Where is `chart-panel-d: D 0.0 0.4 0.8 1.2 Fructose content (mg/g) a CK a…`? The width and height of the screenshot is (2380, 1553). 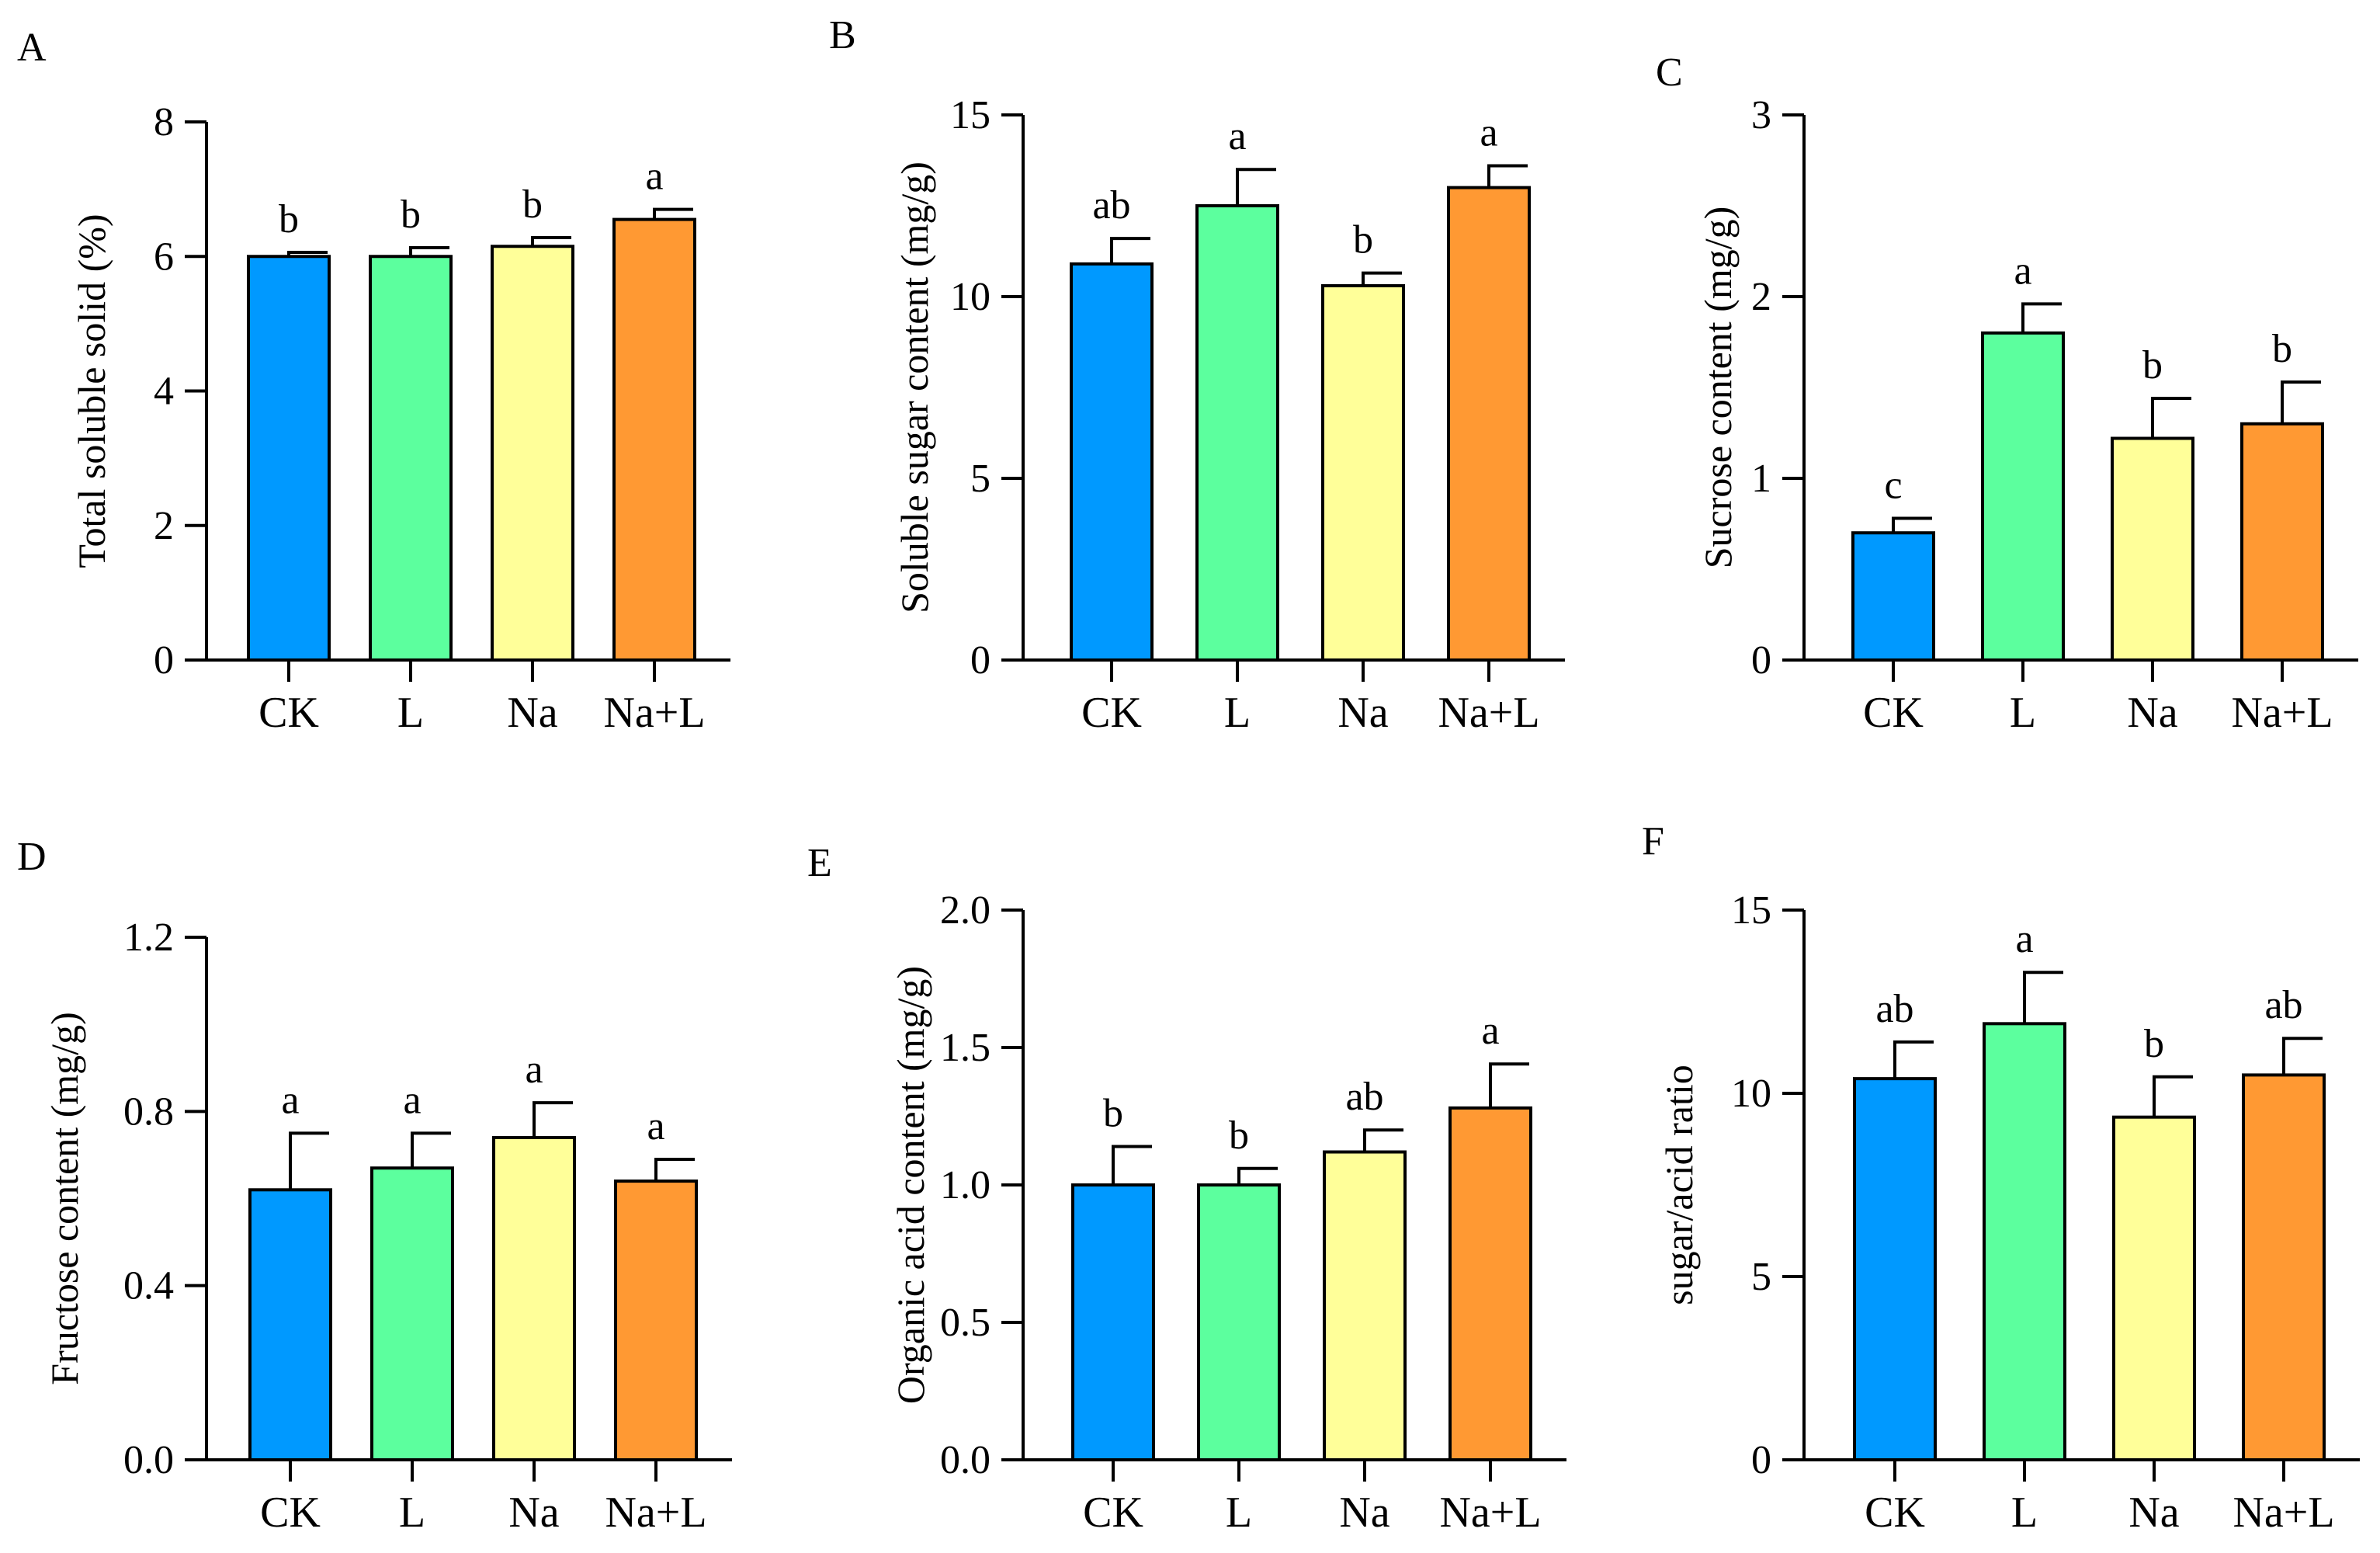 chart-panel-d: D 0.0 0.4 0.8 1.2 Fructose content (mg/g) a CK a… is located at coordinates (374, 1186).